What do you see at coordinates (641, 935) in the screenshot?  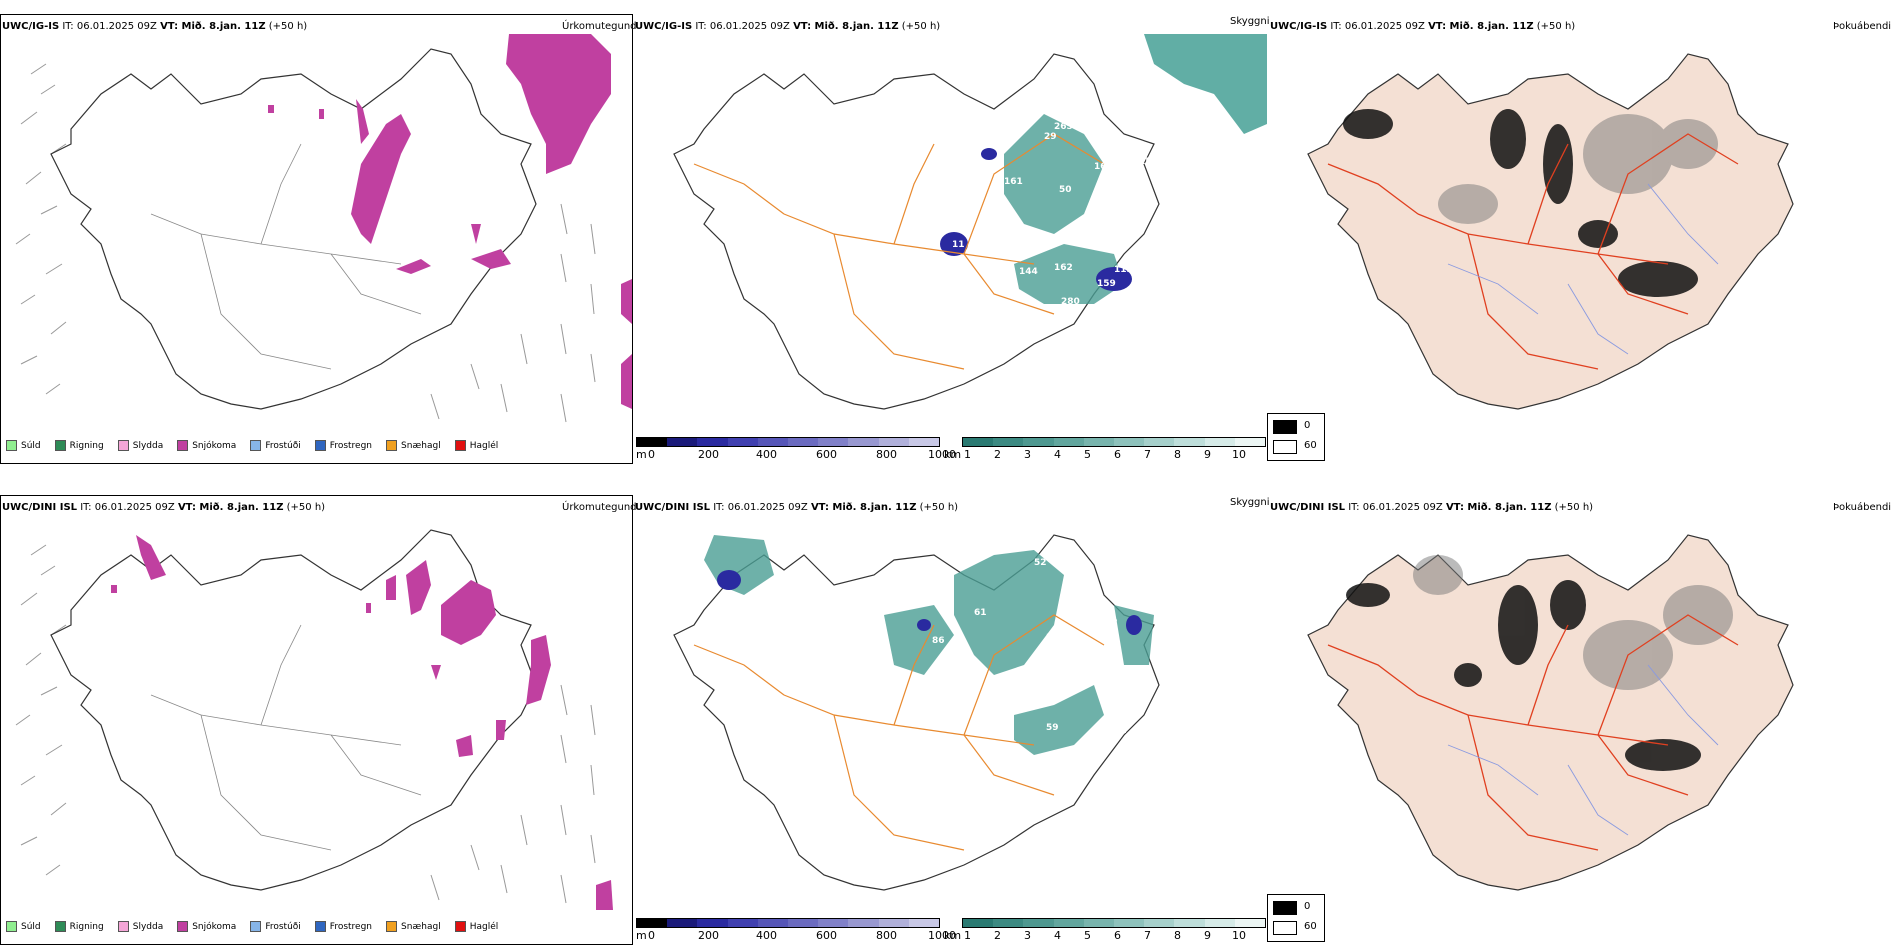 I see `unit-label: m` at bounding box center [641, 935].